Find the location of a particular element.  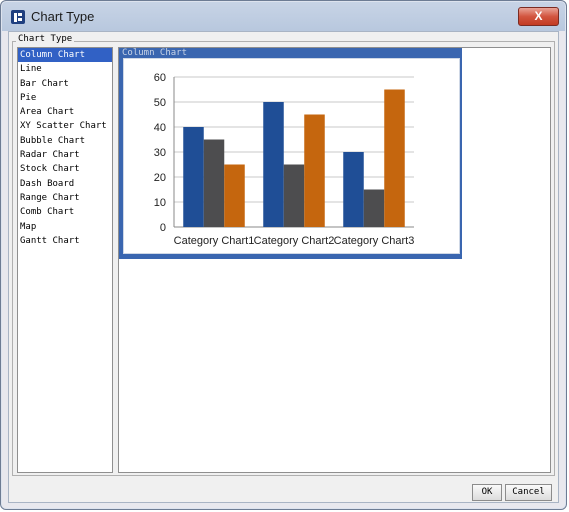

y-tick-label: 20 is located at coordinates (160, 178).